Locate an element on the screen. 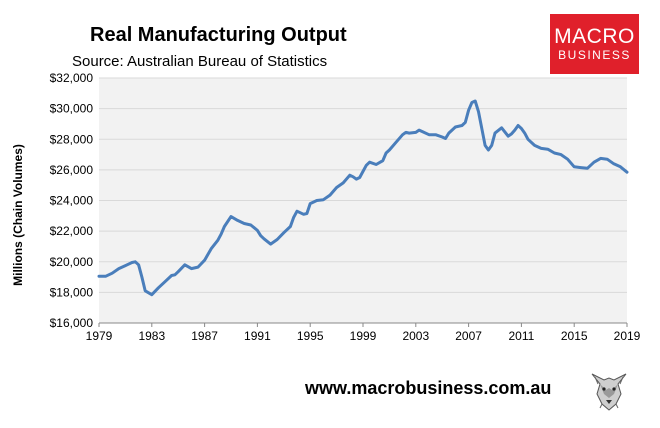  y-tick-label: $18,000 is located at coordinates (72, 292).